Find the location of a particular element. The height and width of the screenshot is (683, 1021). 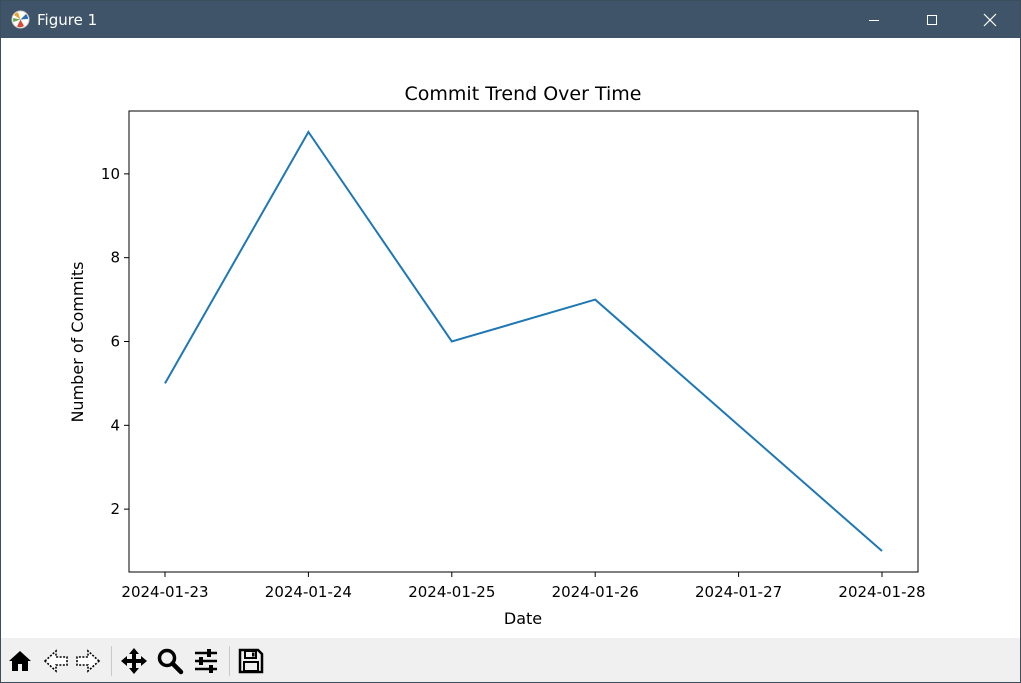

close-icon is located at coordinates (990, 19).